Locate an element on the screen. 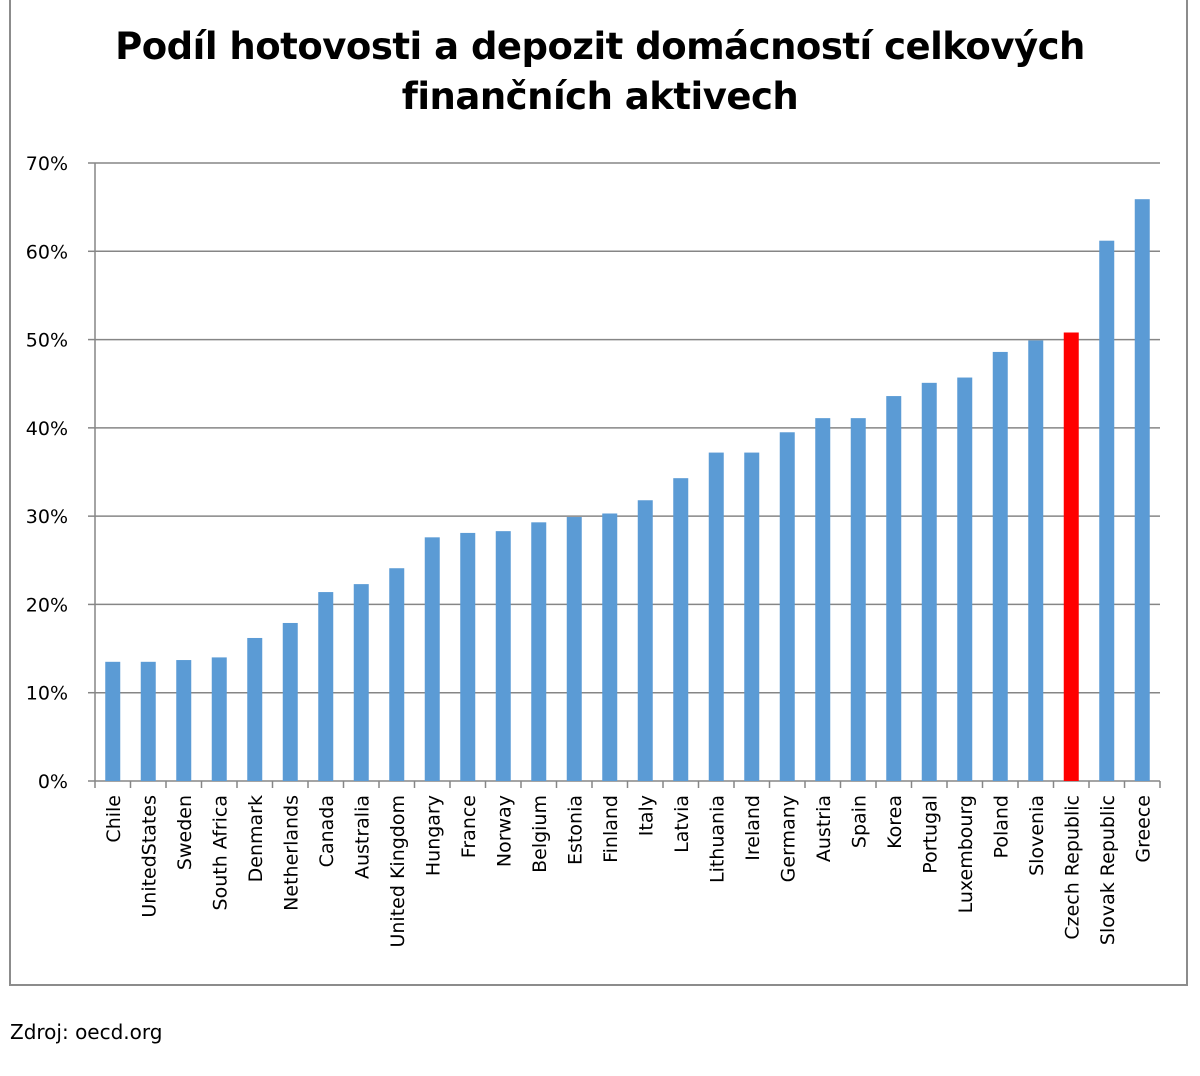 This screenshot has height=1076, width=1200. bar-canada is located at coordinates (326, 686).